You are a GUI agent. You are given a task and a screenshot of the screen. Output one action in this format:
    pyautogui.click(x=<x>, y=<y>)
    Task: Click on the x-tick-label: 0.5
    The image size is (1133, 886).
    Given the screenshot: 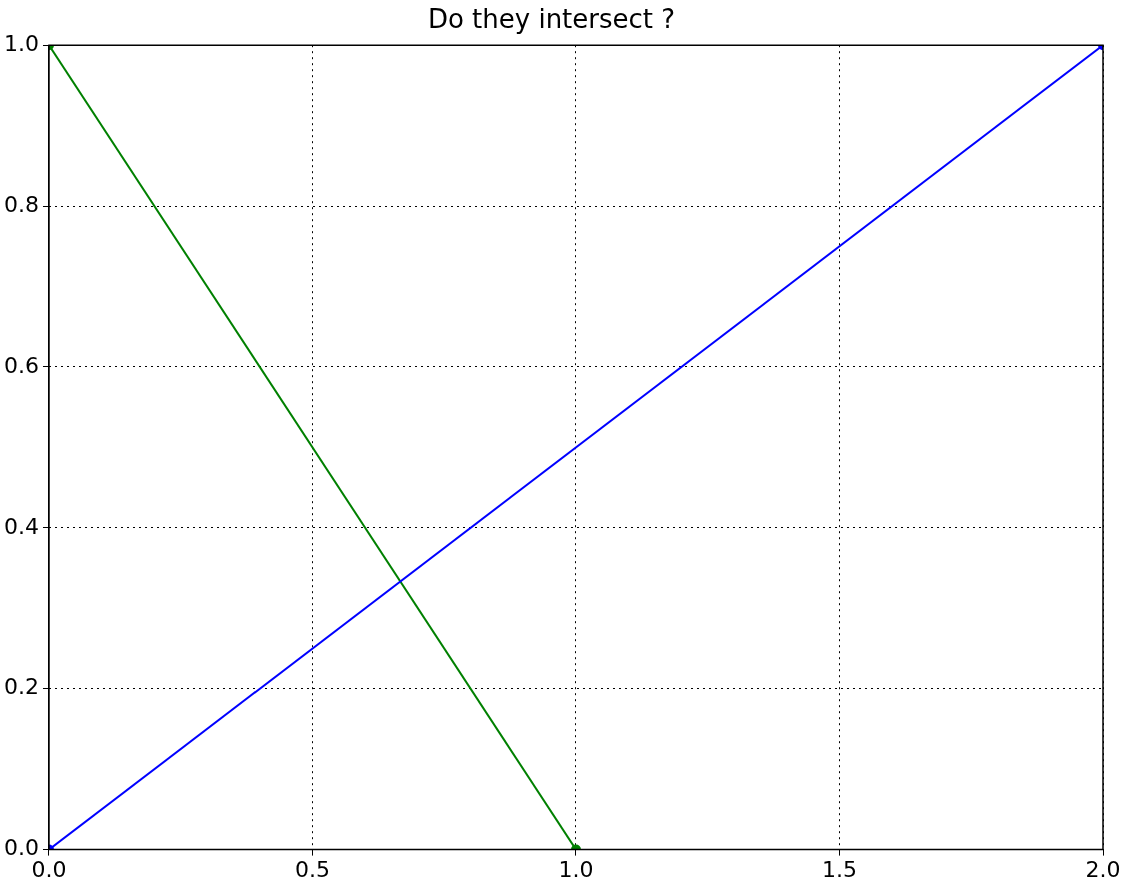 What is the action you would take?
    pyautogui.click(x=312, y=869)
    